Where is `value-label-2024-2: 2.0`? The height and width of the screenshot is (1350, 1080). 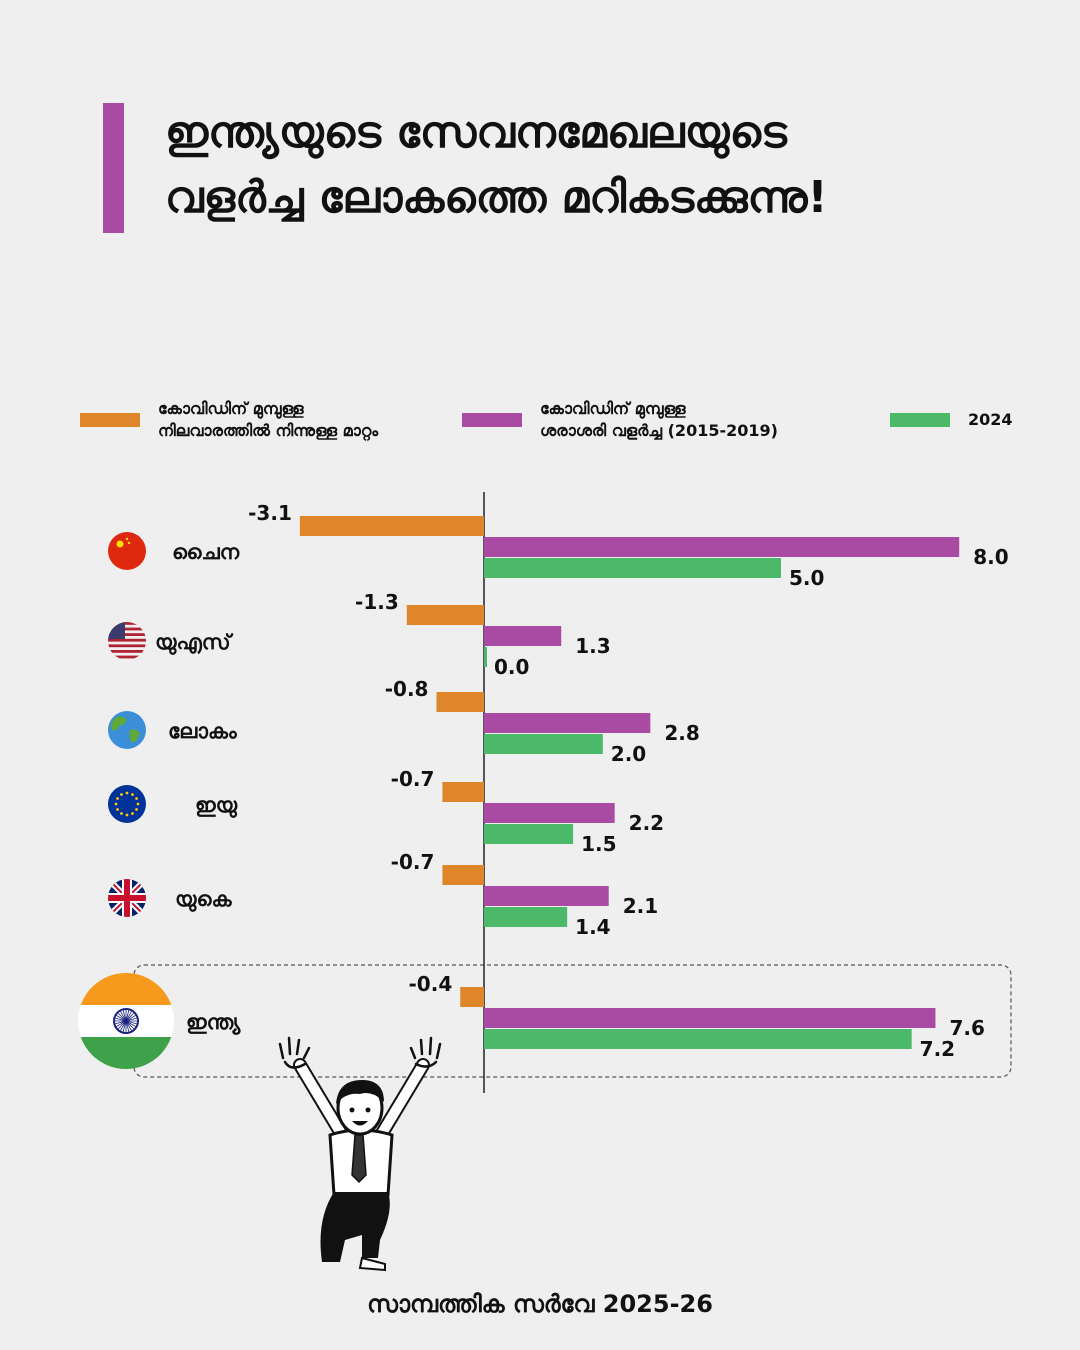
value-label-2024-2: 2.0 is located at coordinates (628, 754).